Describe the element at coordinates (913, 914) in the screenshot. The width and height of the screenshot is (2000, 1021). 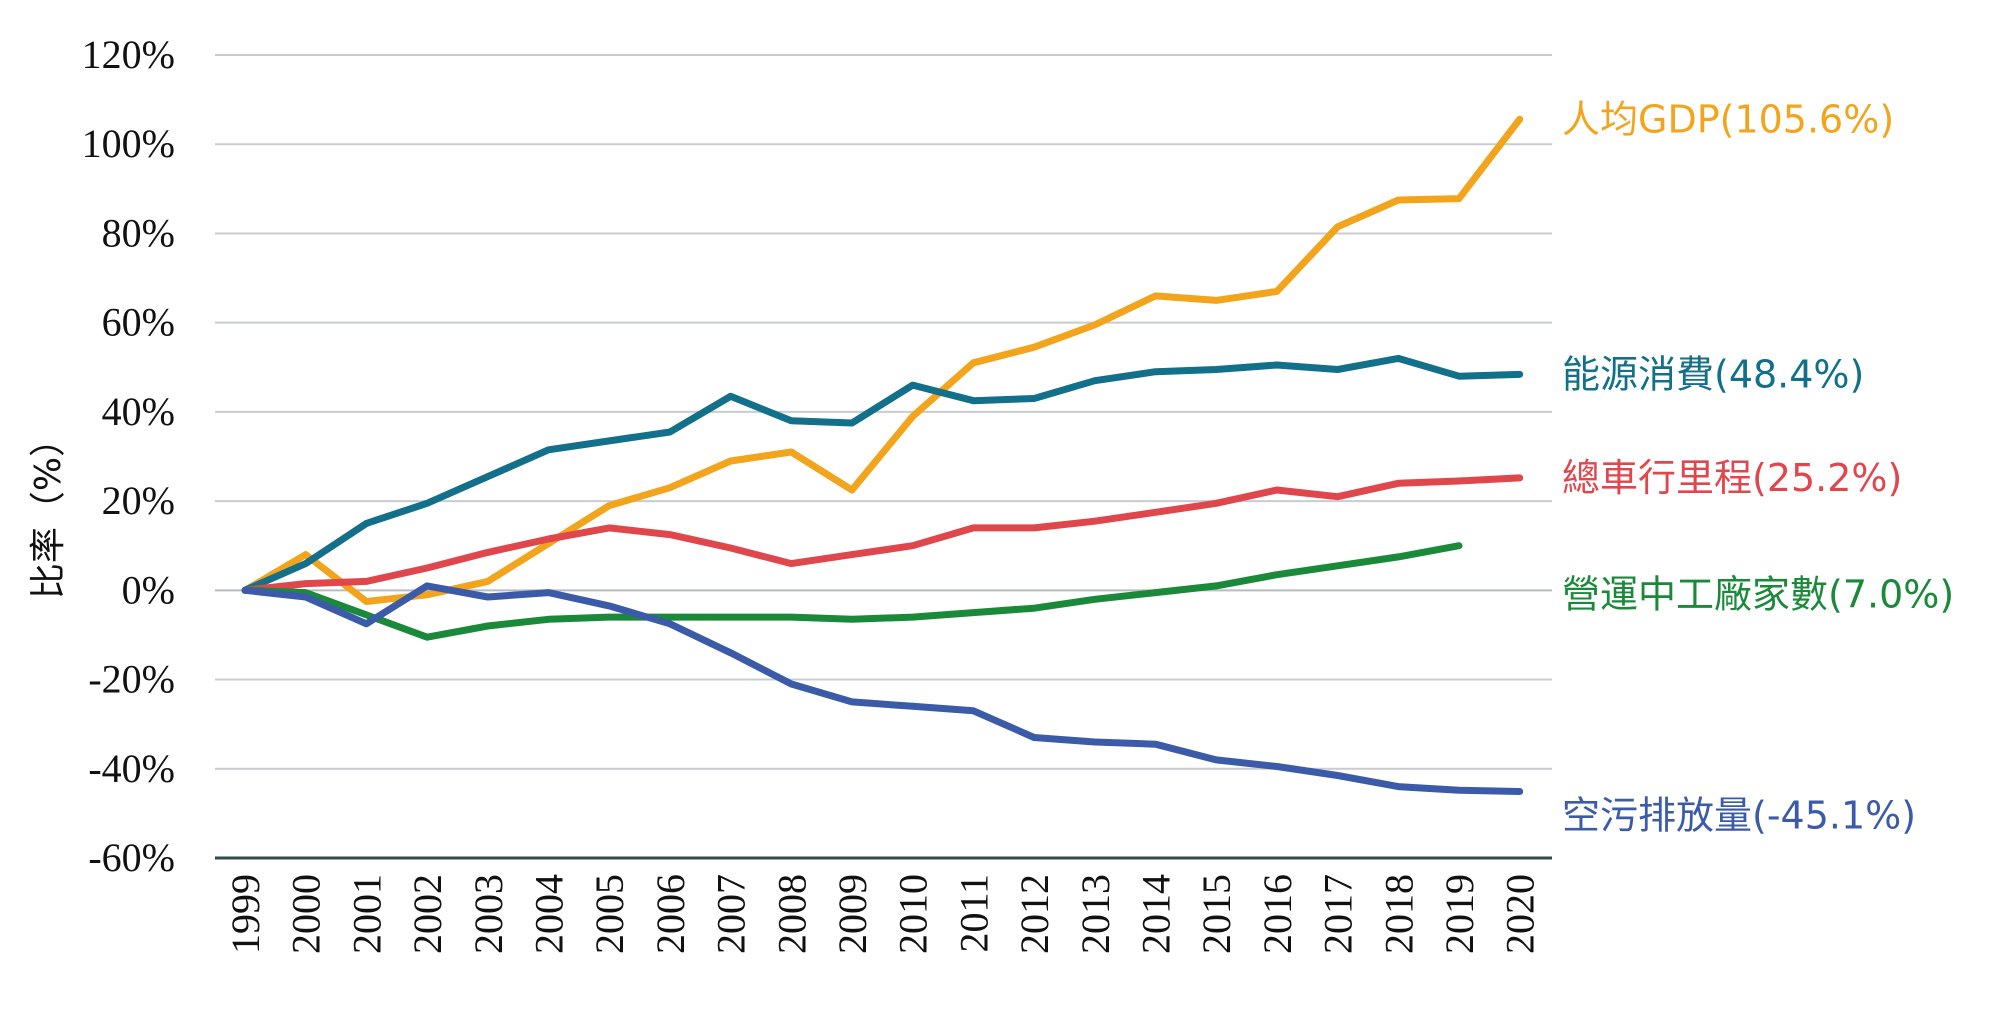
I see `x-tick-label: 2010` at that location.